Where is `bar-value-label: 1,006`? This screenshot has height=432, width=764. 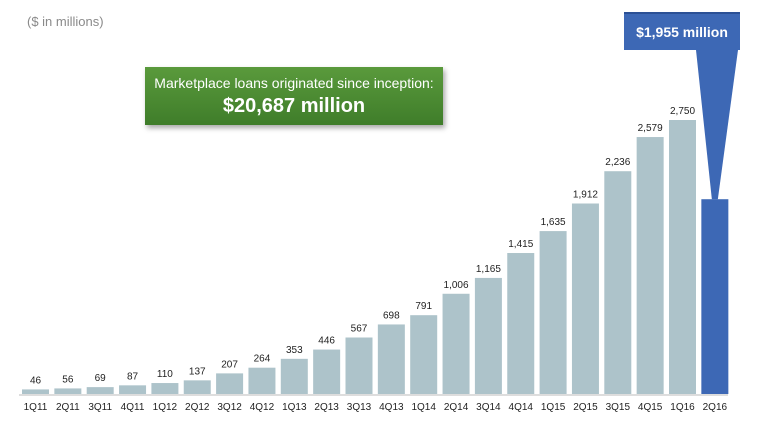
bar-value-label: 1,006 is located at coordinates (456, 285).